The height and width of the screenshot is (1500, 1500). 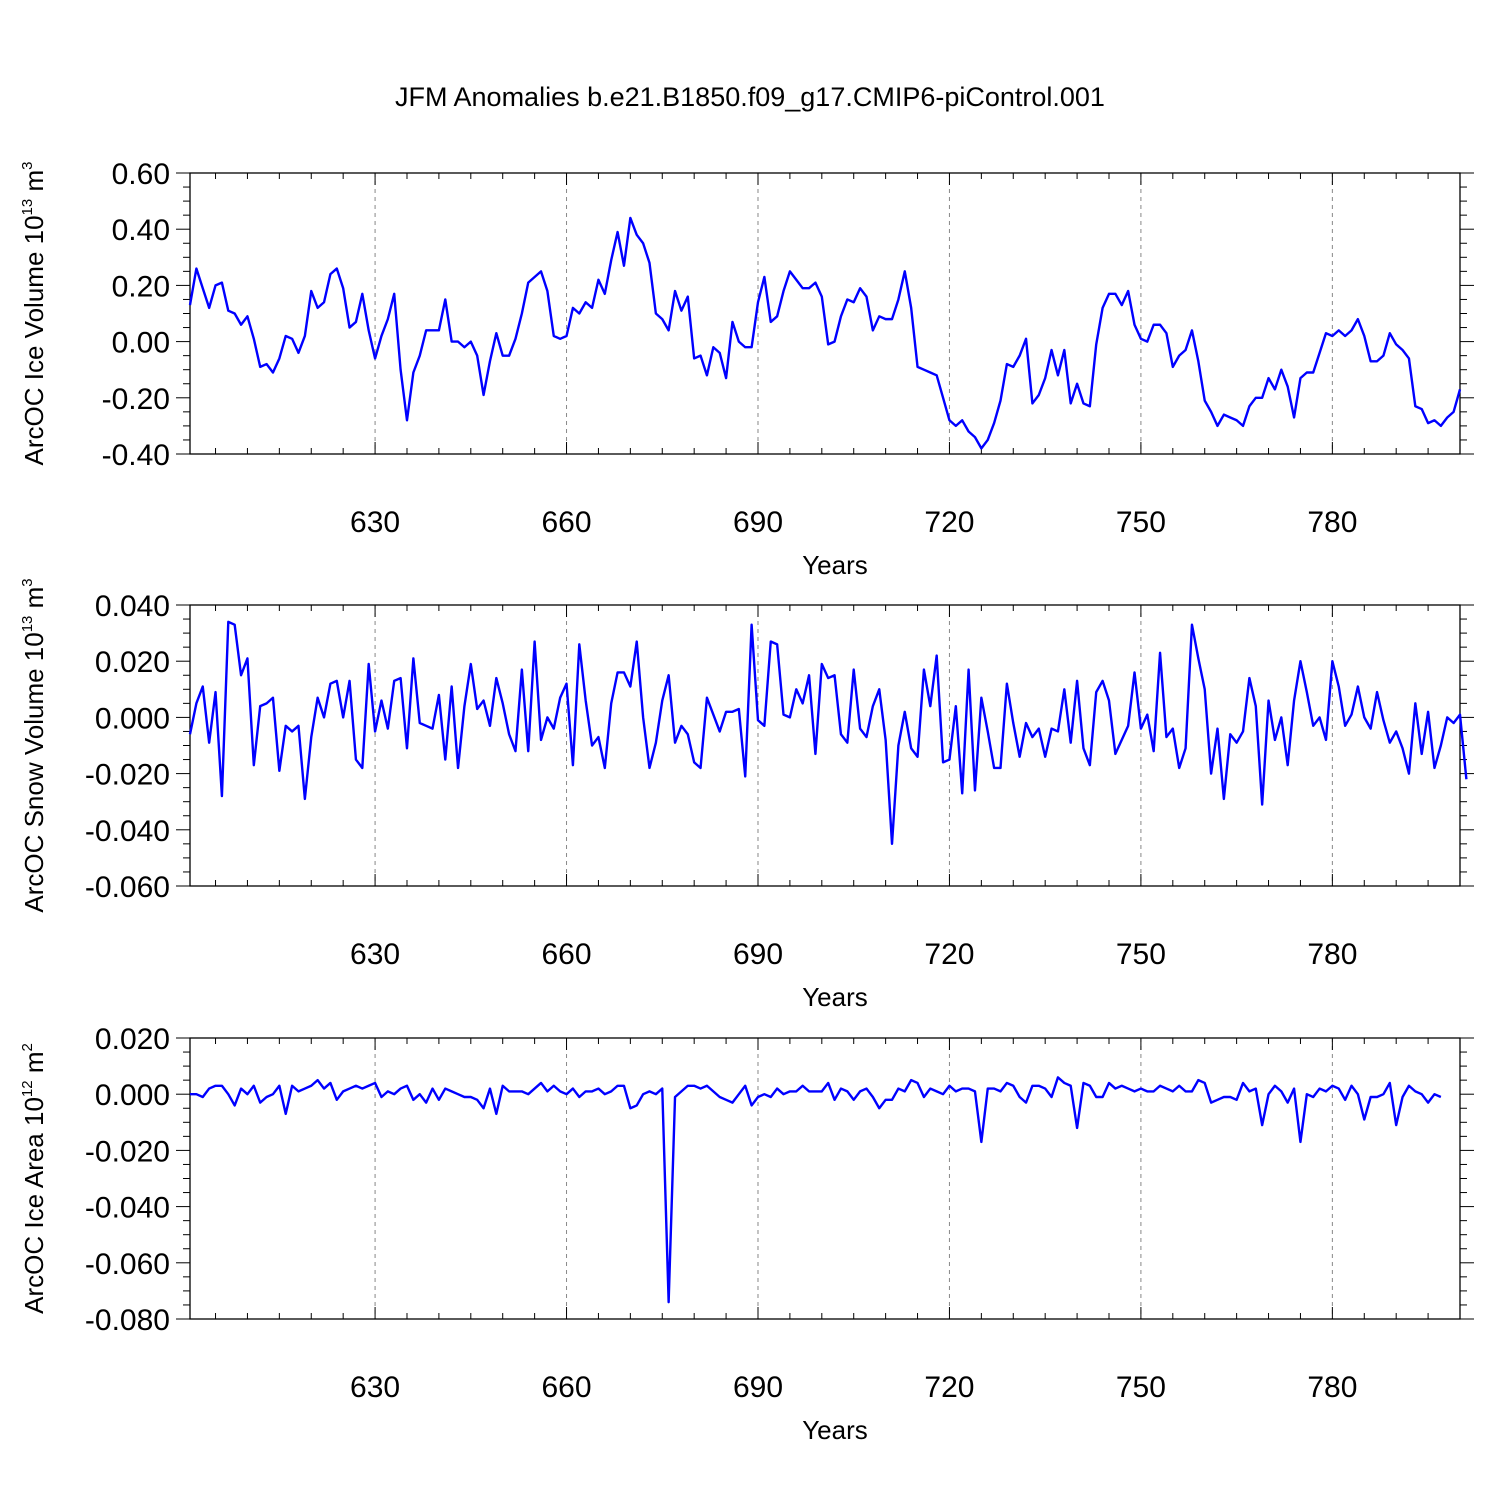 What do you see at coordinates (141, 343) in the screenshot?
I see `y-tick-label: 0.00` at bounding box center [141, 343].